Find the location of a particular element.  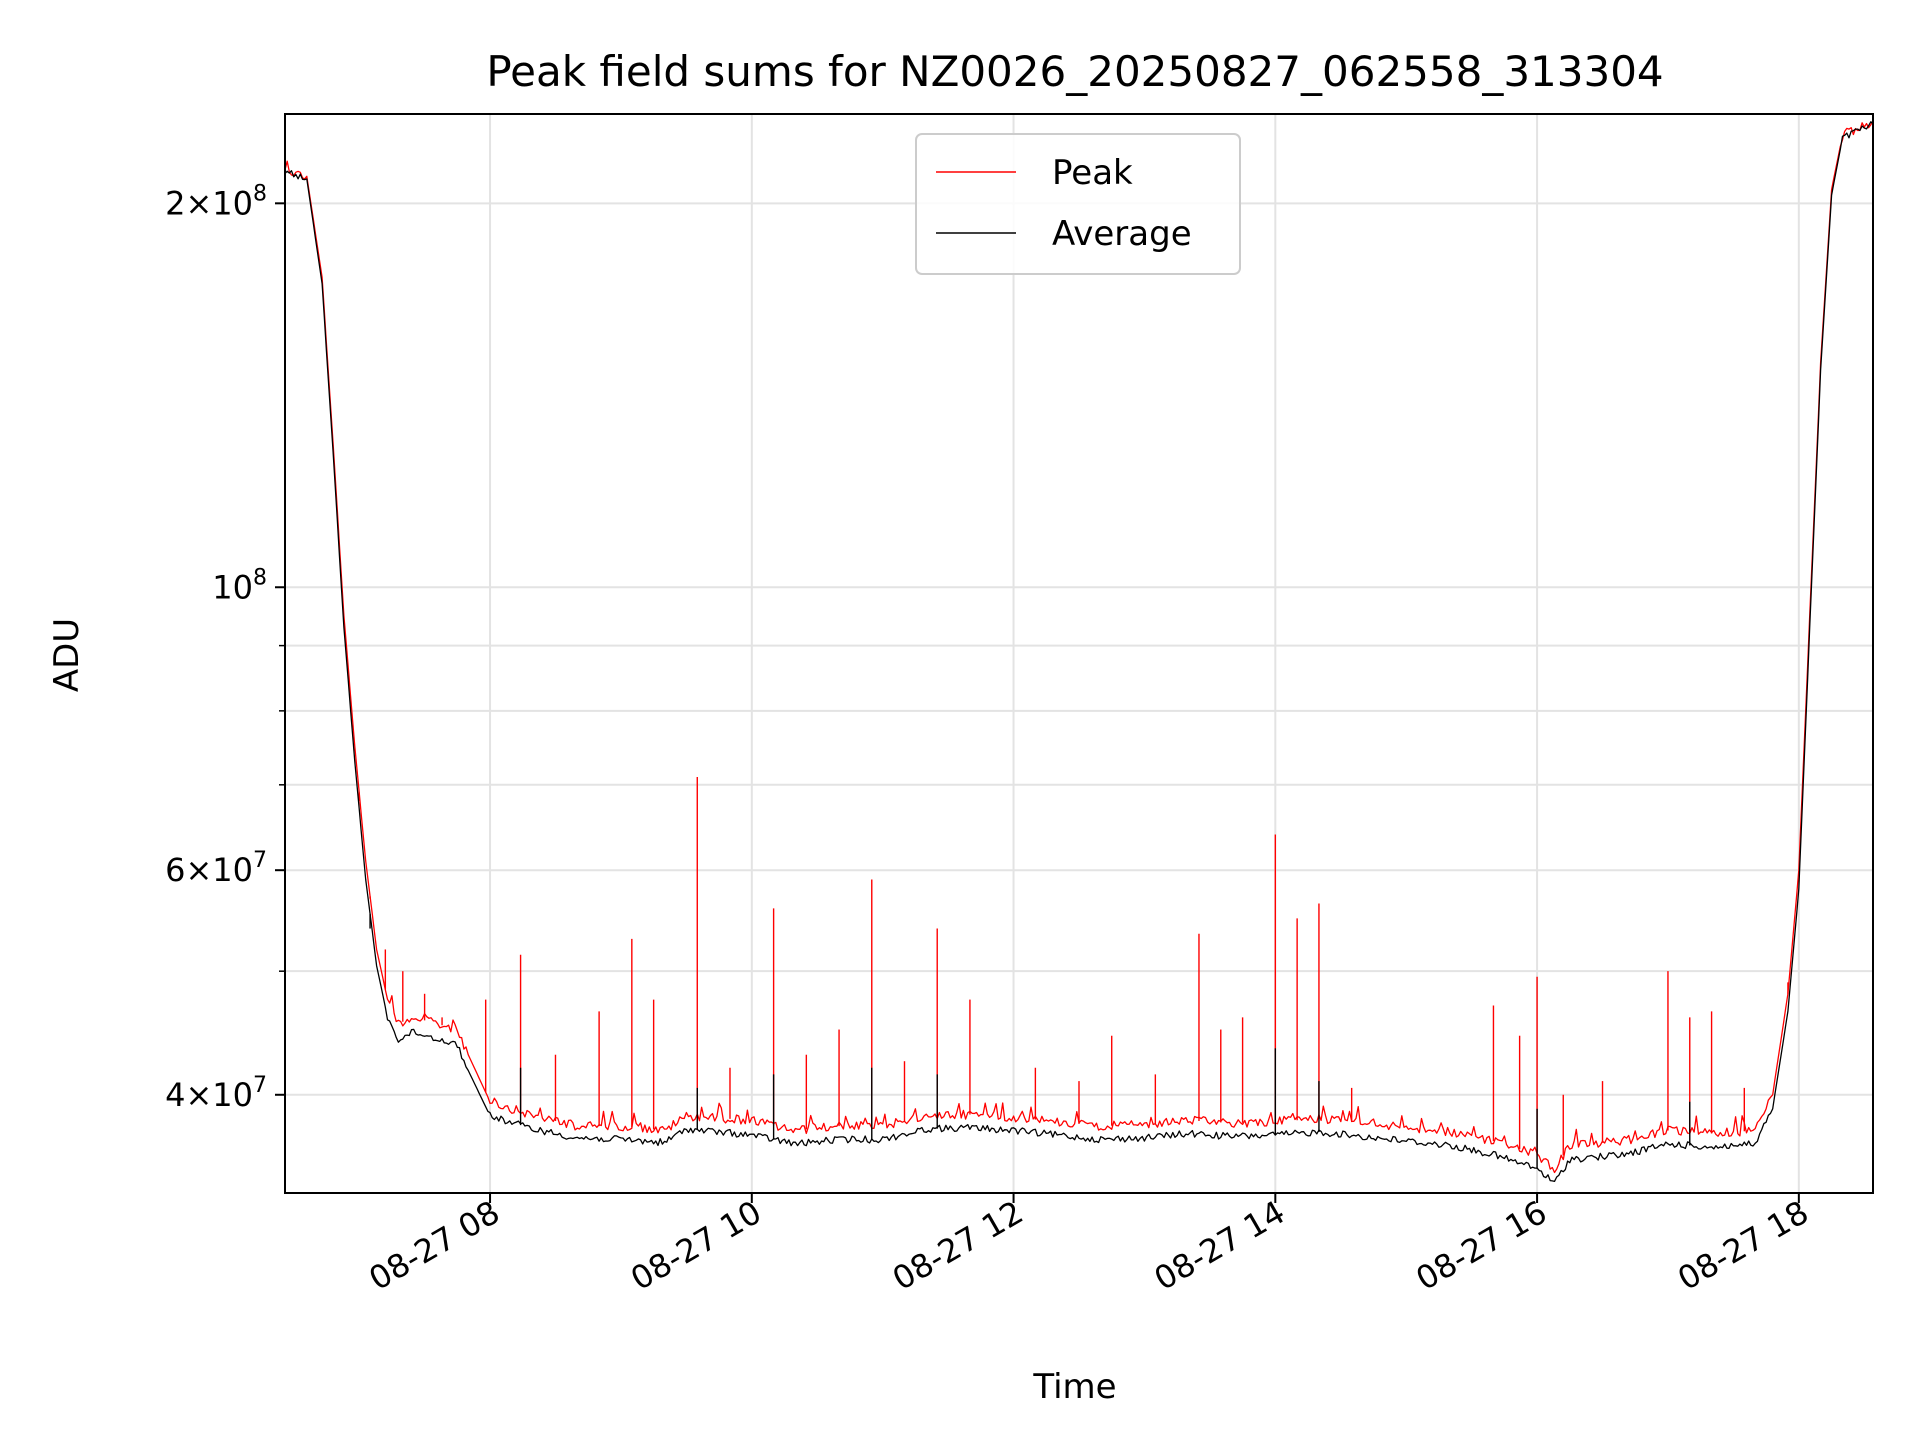

y-tick-label: 6×107 is located at coordinates (216, 868).